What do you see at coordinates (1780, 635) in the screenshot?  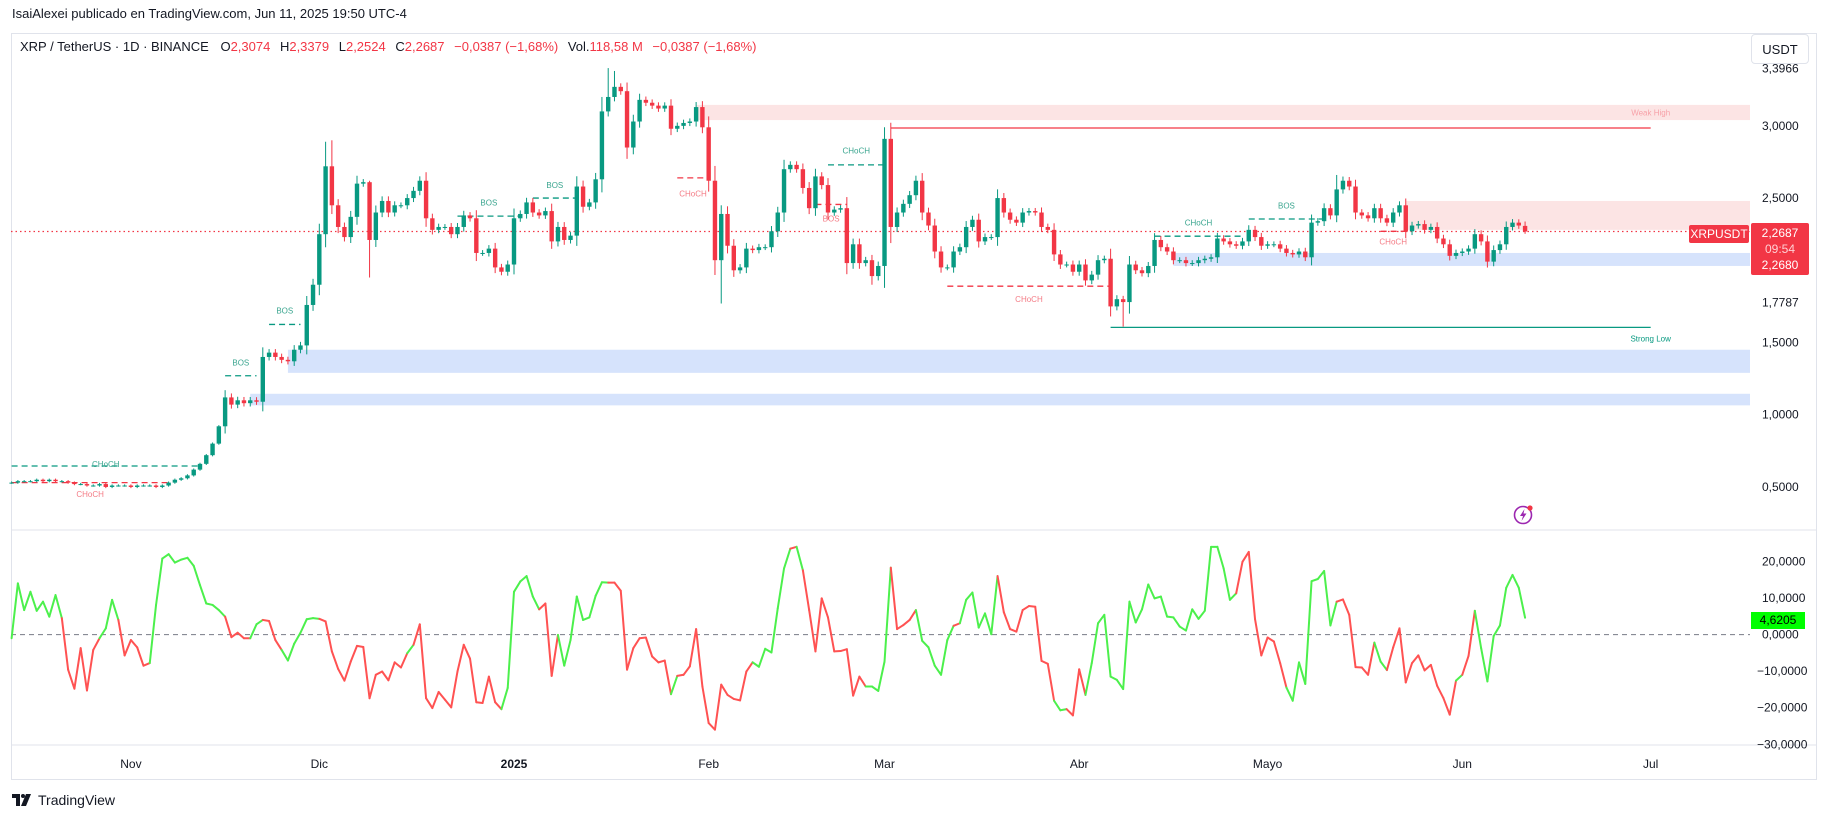 I see `oscillator-axis-label: 0,0000` at bounding box center [1780, 635].